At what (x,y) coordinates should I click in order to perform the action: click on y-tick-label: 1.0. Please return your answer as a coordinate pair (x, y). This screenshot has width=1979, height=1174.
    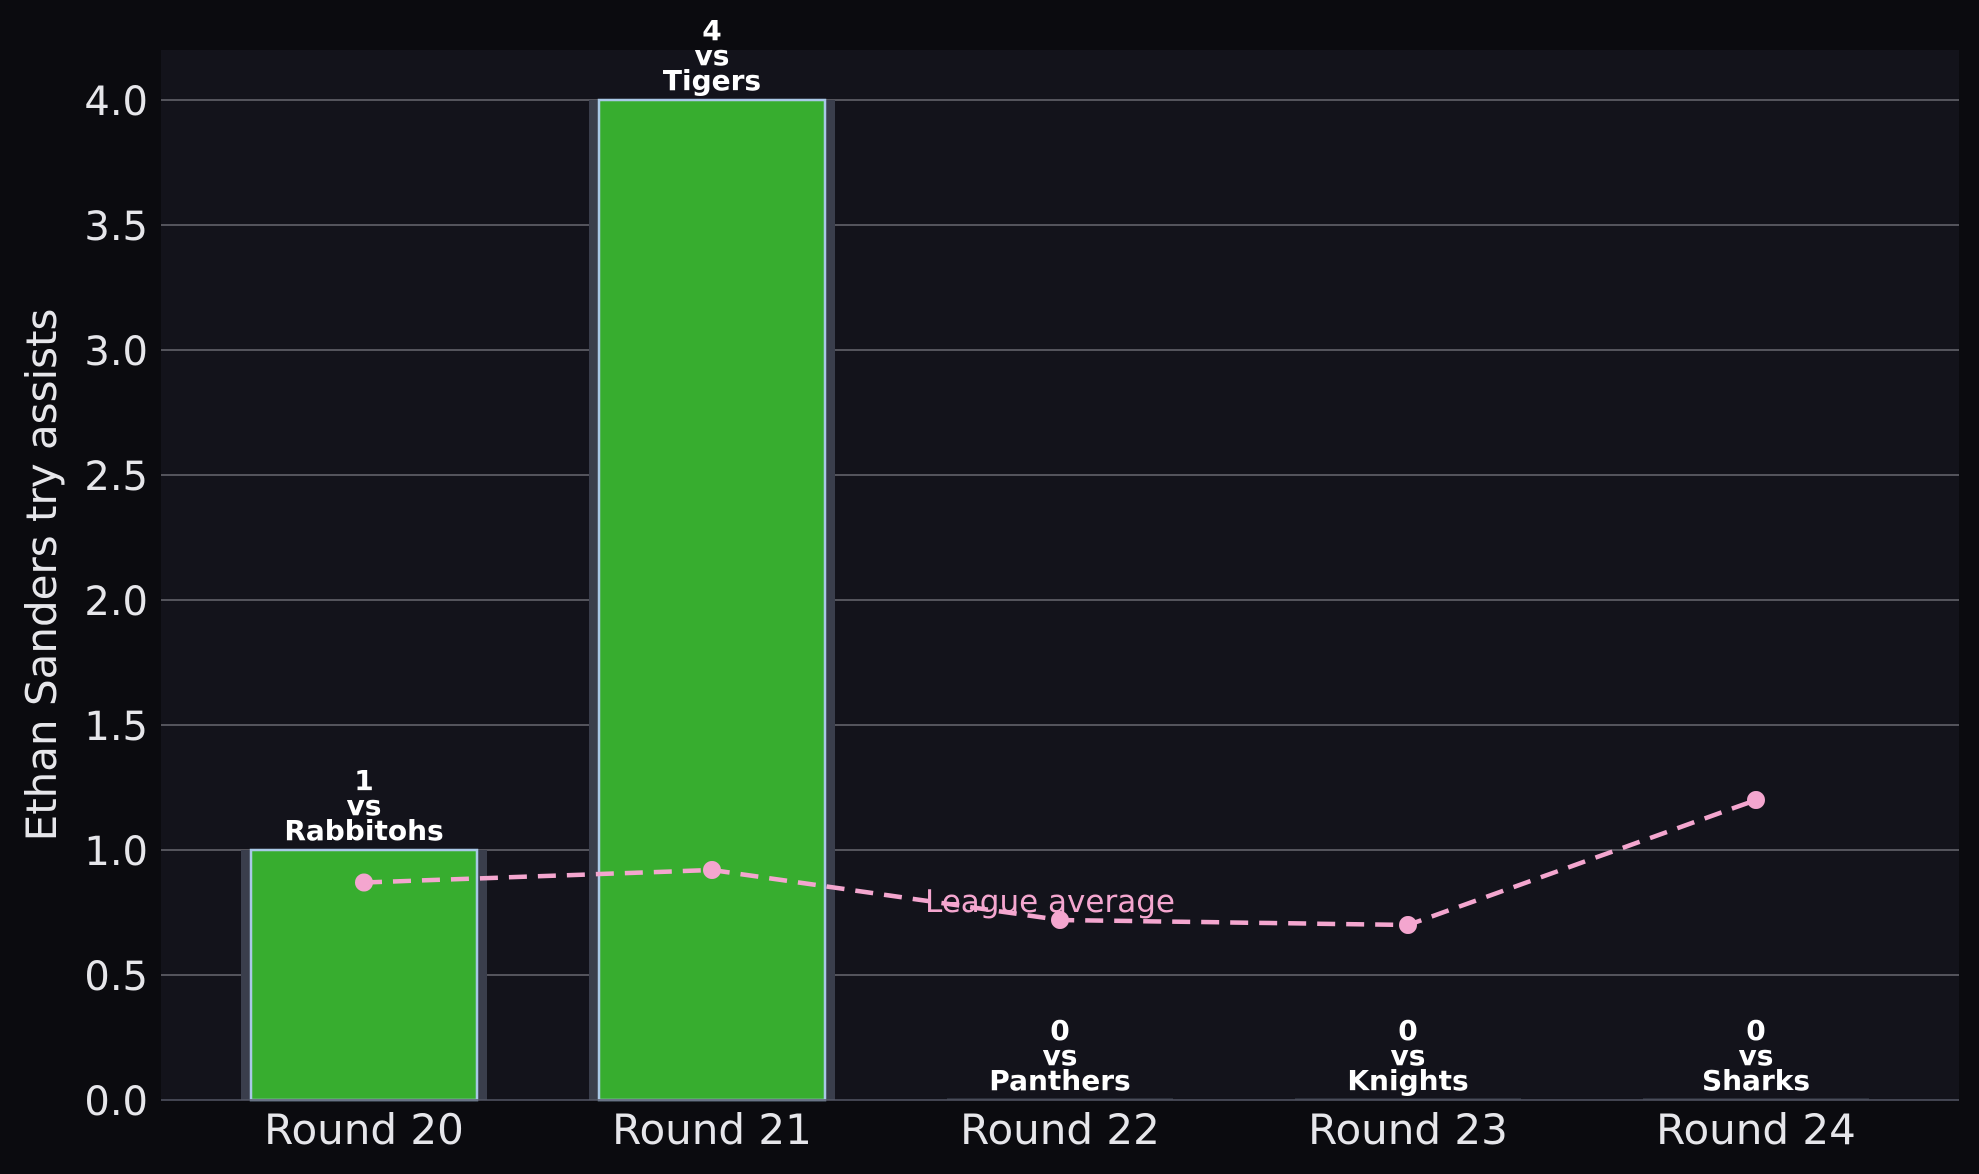
    Looking at the image, I should click on (116, 852).